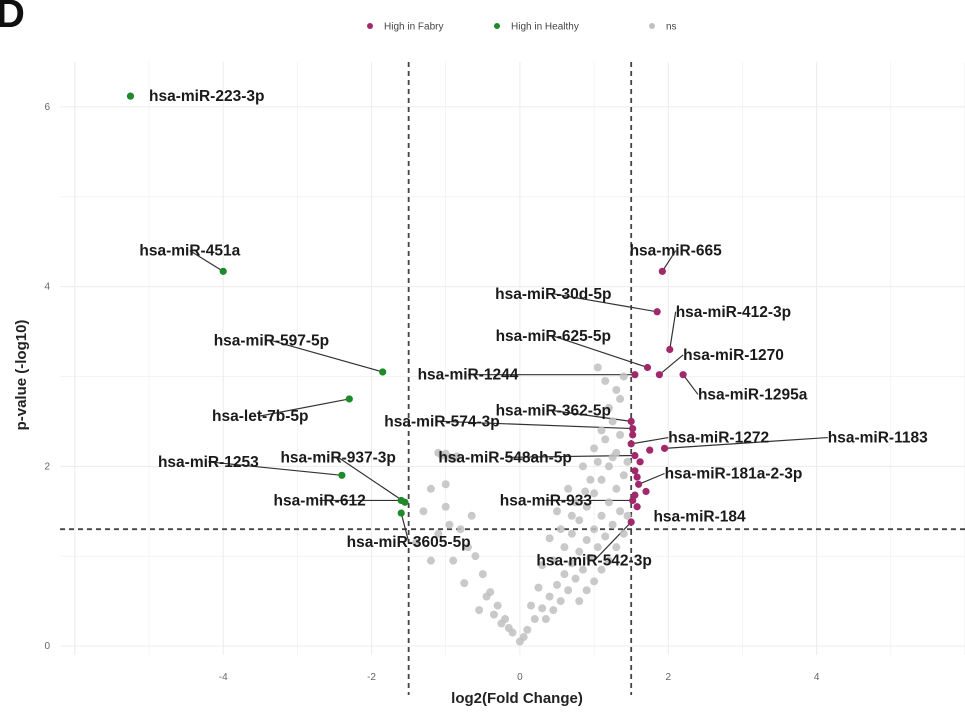 The width and height of the screenshot is (965, 715). I want to click on legend-label: ns, so click(671, 27).